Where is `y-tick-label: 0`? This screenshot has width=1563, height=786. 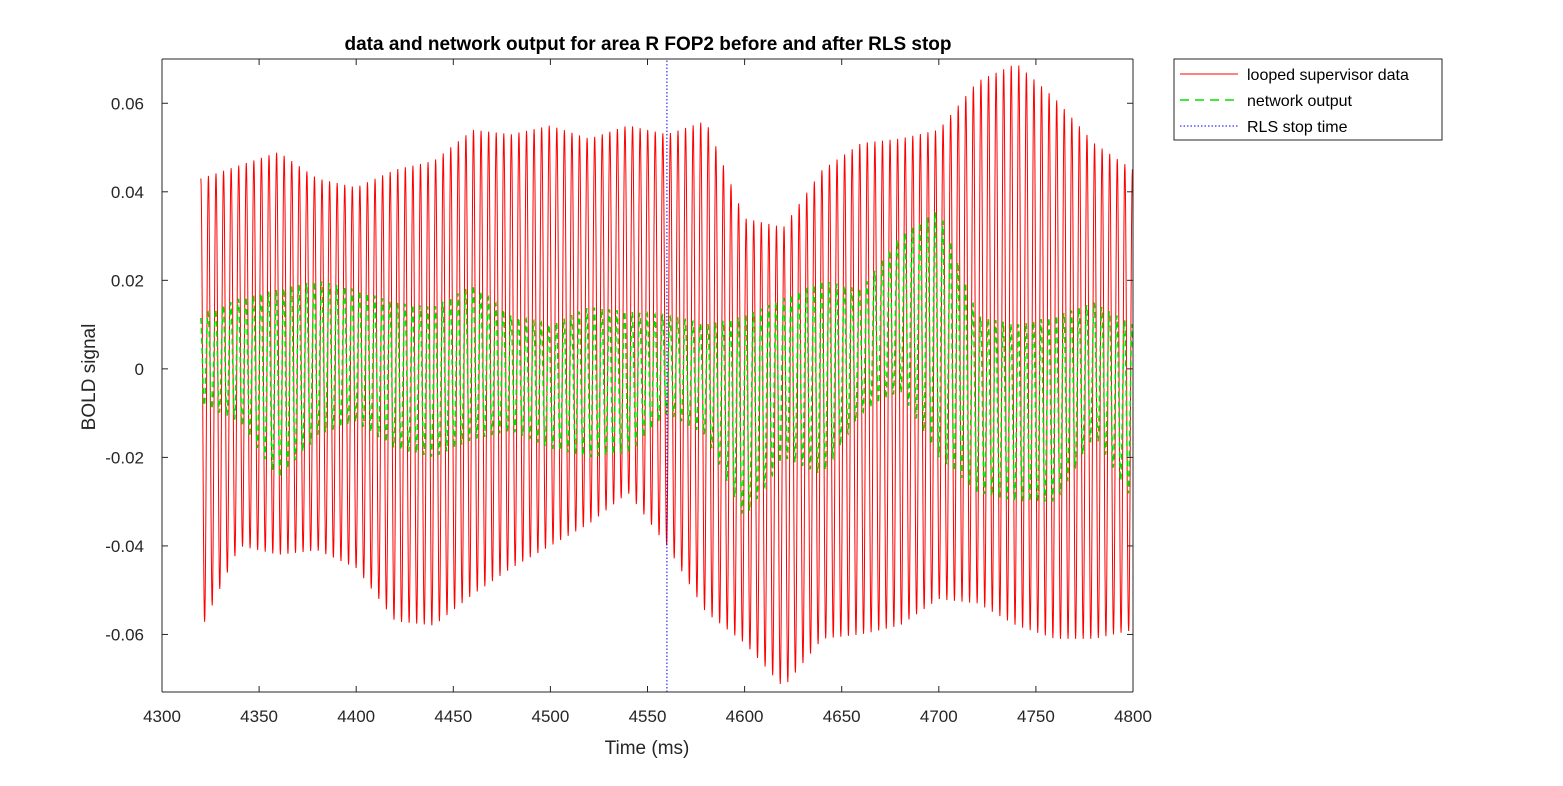
y-tick-label: 0 is located at coordinates (139, 369).